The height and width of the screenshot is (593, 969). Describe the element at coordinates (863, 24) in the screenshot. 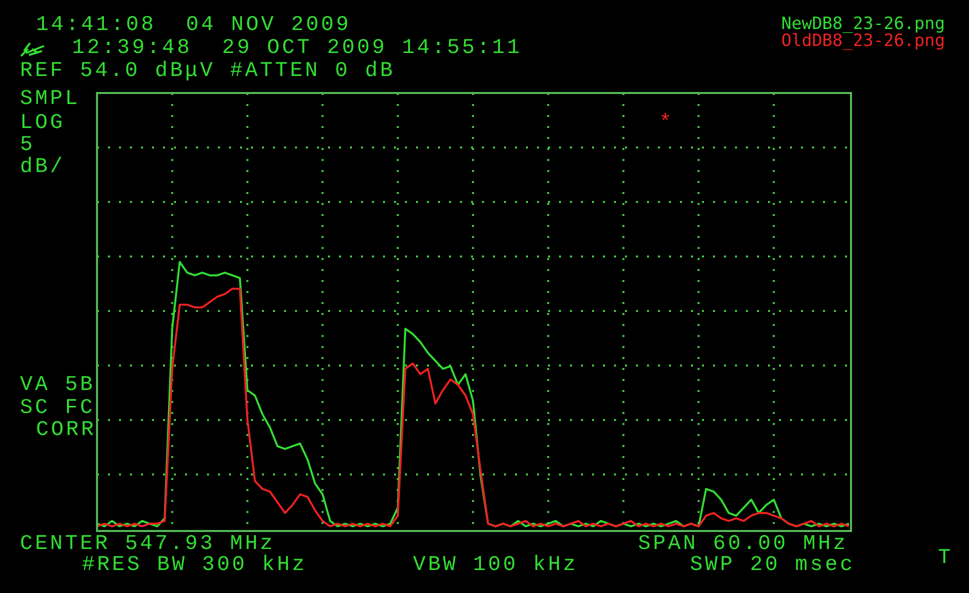

I see `text: NewDB8_23-26.png` at that location.